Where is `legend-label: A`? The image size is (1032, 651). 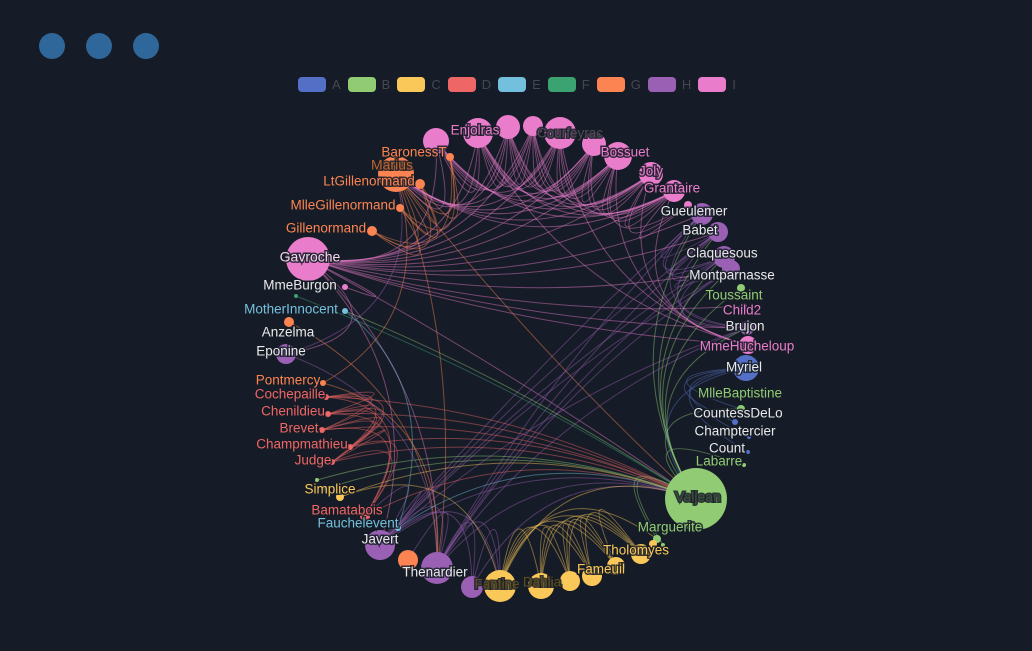 legend-label: A is located at coordinates (336, 84).